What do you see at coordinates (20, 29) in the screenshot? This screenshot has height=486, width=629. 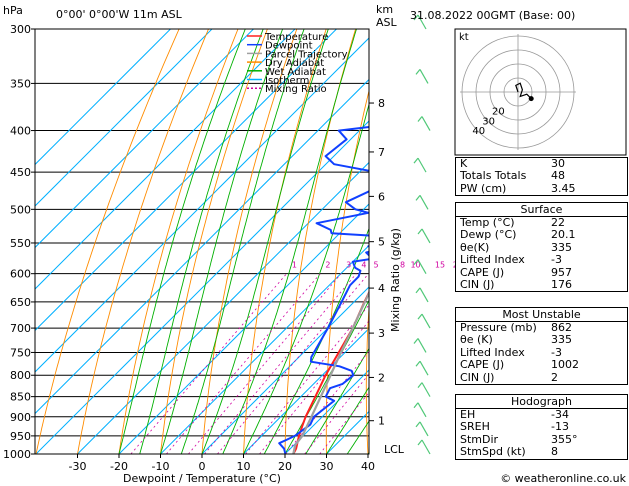 I see `pressure-tick-label: 300` at bounding box center [20, 29].